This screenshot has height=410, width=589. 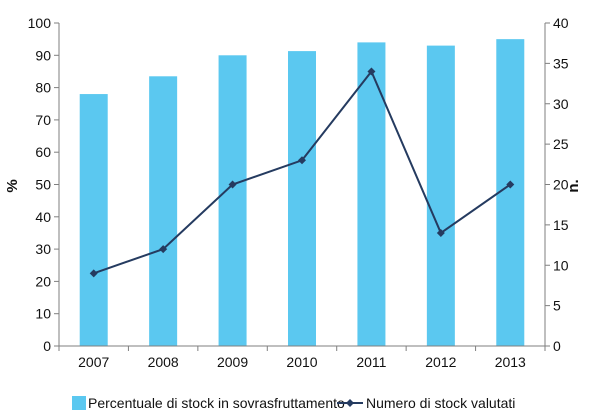 I want to click on x-tick-label: 2012, so click(x=440, y=362).